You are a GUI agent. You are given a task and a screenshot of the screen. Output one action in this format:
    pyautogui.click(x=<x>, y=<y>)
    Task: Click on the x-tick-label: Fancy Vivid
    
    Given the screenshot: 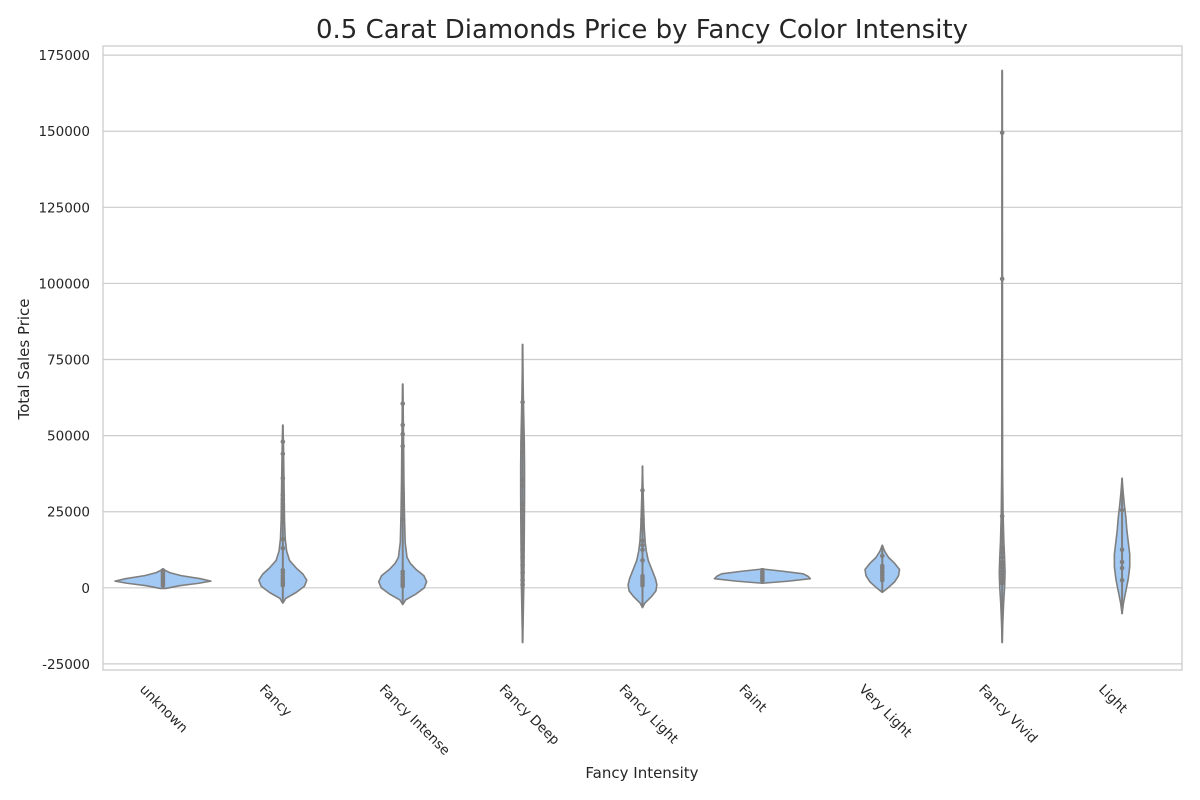 What is the action you would take?
    pyautogui.click(x=1007, y=714)
    